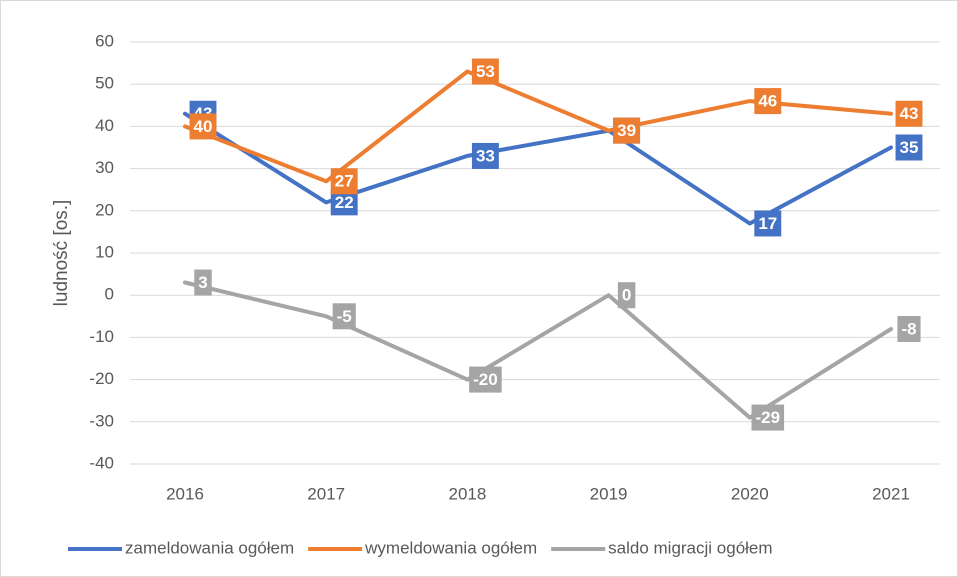  What do you see at coordinates (467, 493) in the screenshot?
I see `x-tick-label: 2018` at bounding box center [467, 493].